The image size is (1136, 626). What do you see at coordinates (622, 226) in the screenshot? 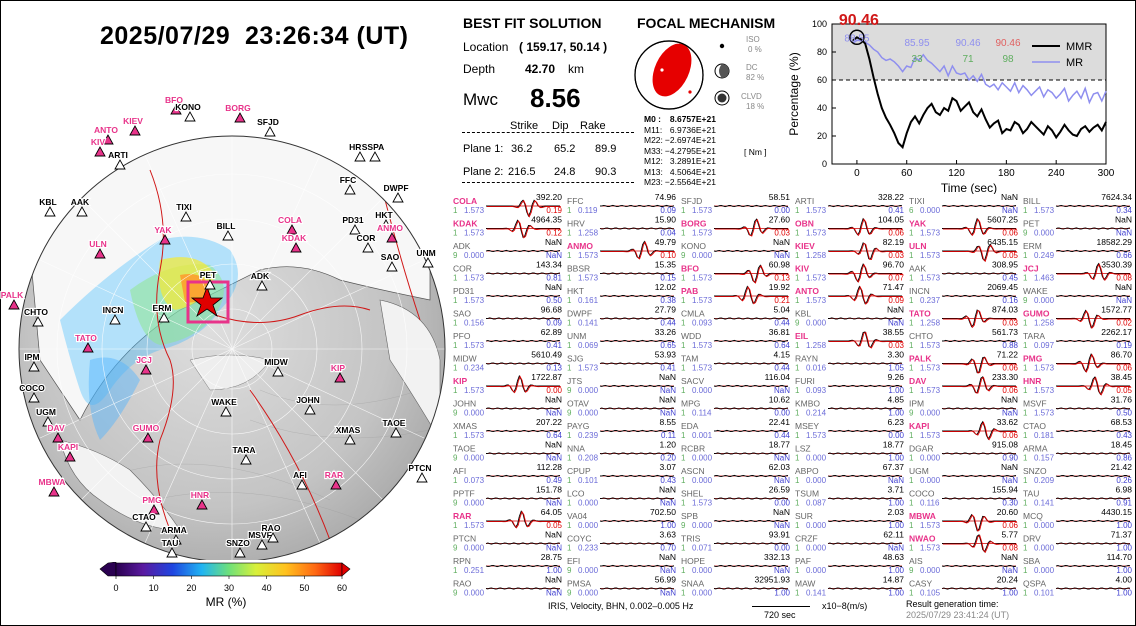
I see `waveform-panel-hrv: HRV 15.90 1 1.258 0.04` at bounding box center [622, 226].